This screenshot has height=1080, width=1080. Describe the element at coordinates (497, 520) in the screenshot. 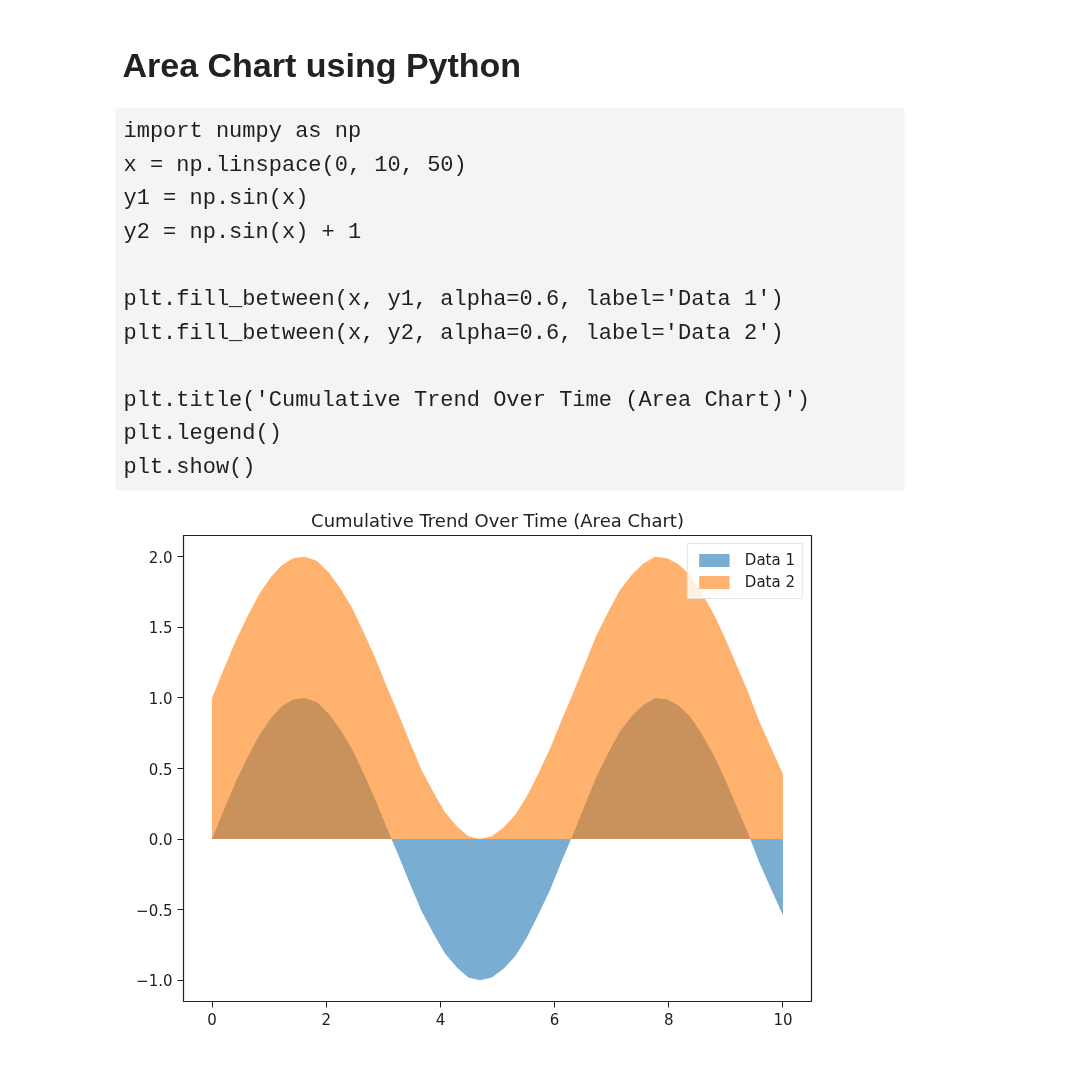

I see `chart-title: Cumulative Trend Over Time (Area Chart)` at that location.